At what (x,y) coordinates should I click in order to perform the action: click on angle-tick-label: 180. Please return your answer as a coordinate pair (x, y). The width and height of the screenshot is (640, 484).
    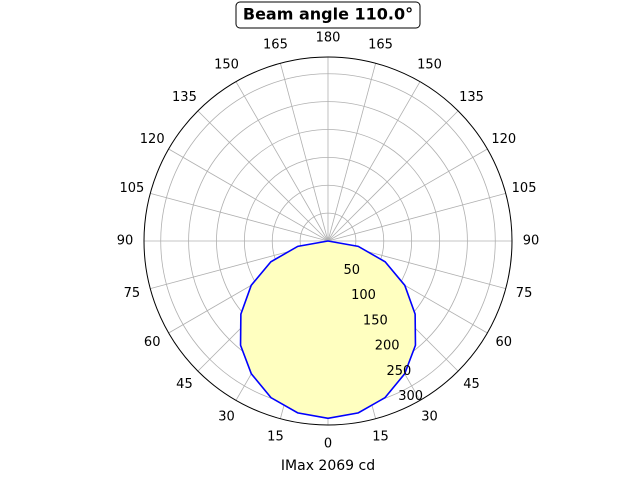
    Looking at the image, I should click on (328, 38).